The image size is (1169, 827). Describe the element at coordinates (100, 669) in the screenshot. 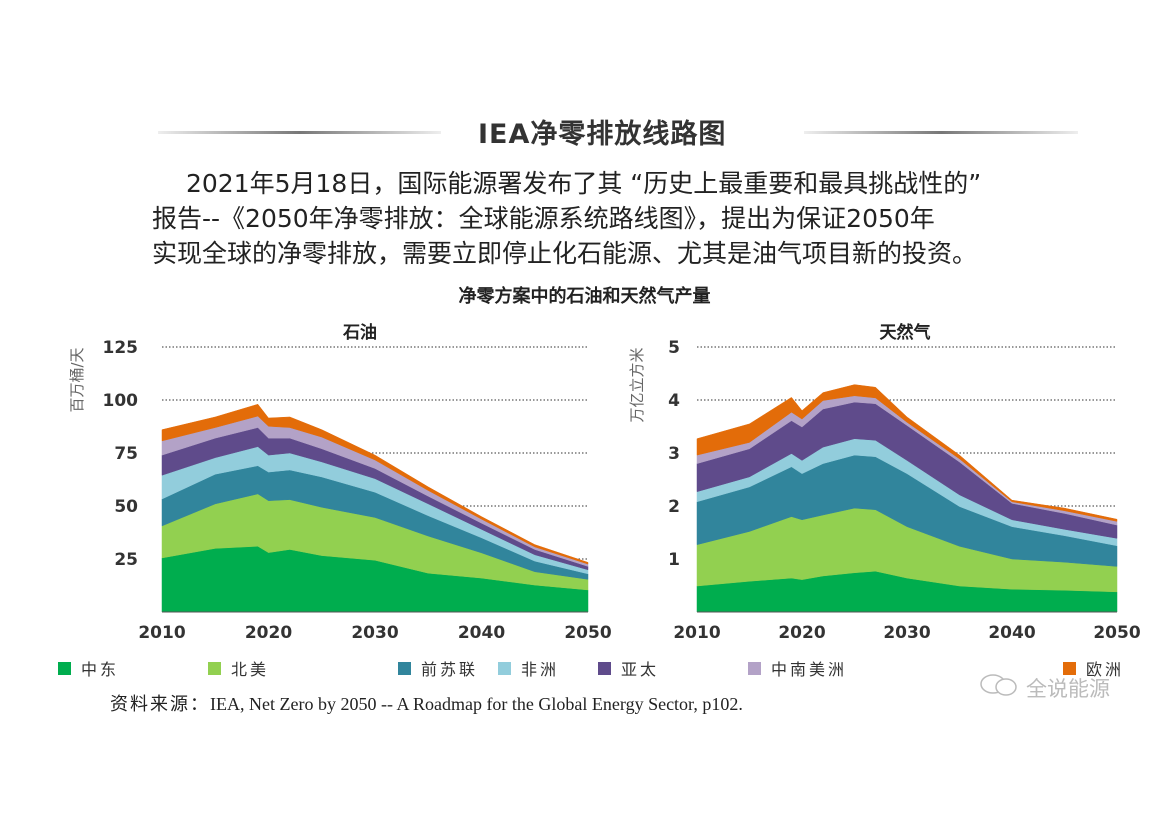

I see `legend-label: 中东` at that location.